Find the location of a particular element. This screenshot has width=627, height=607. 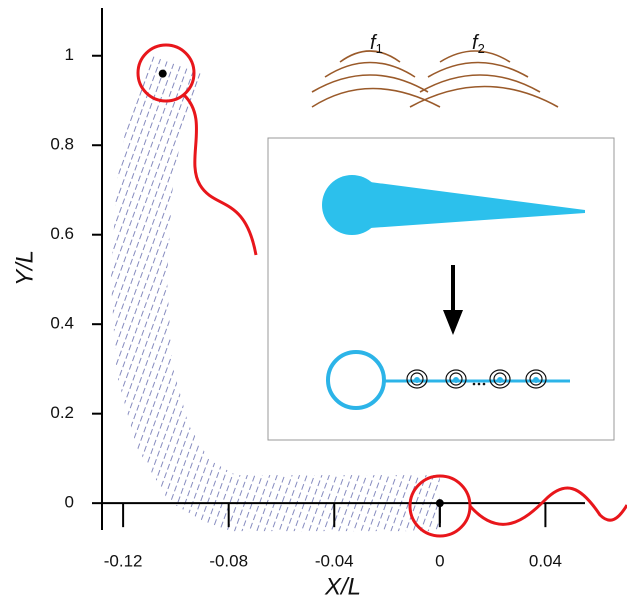

x-tick-label: 0 is located at coordinates (439, 560).